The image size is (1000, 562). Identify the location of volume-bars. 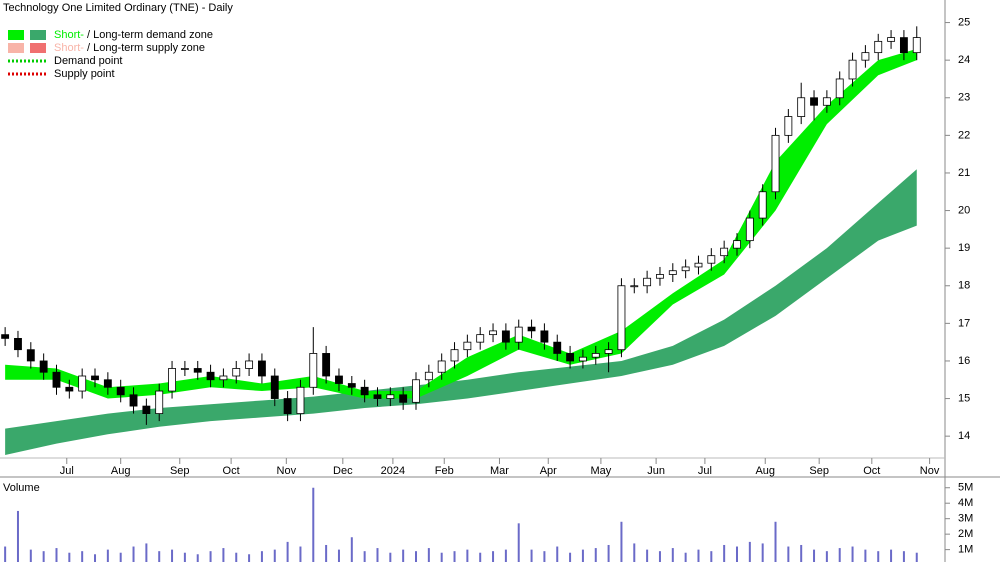
(461, 524).